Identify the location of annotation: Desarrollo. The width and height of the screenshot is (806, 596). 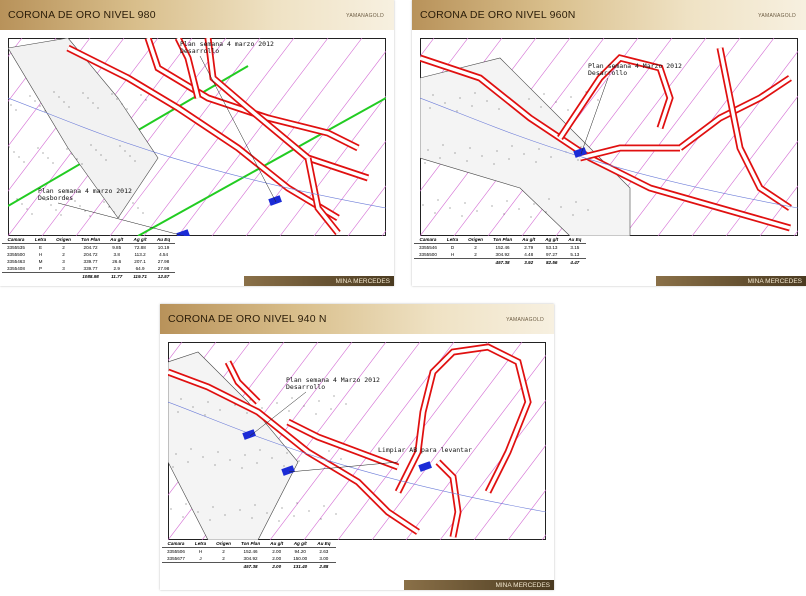
(305, 387).